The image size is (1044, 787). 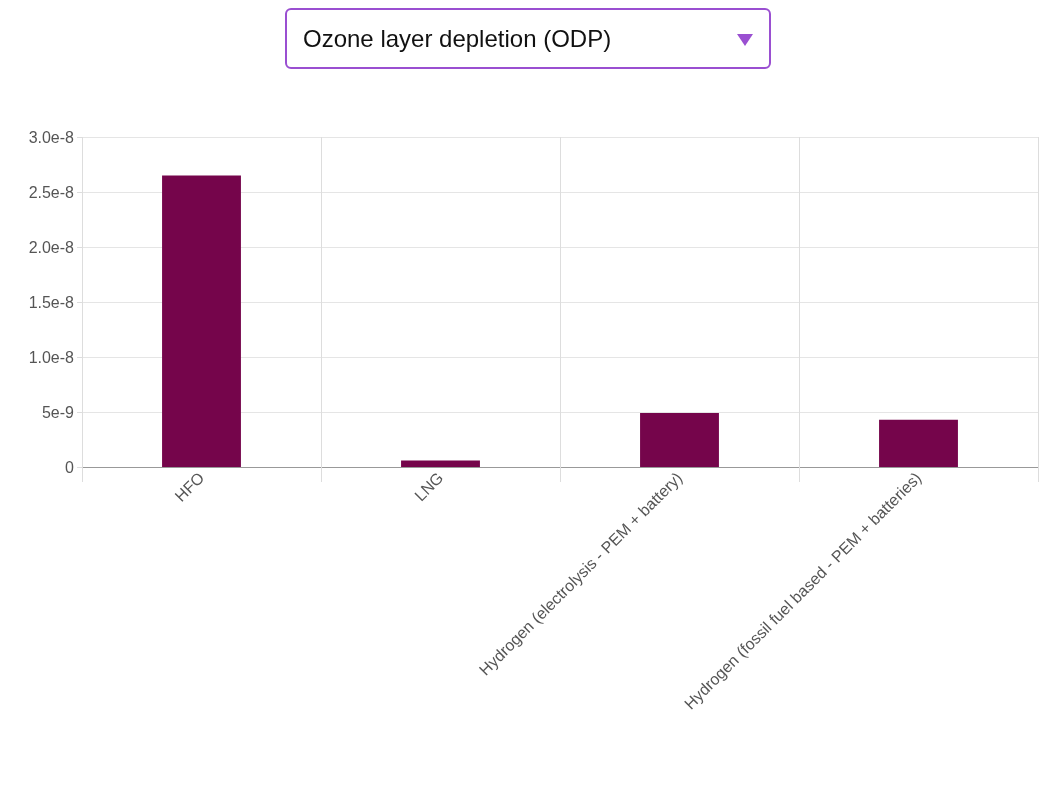 What do you see at coordinates (58, 412) in the screenshot?
I see `y-tick-label: 5e-9` at bounding box center [58, 412].